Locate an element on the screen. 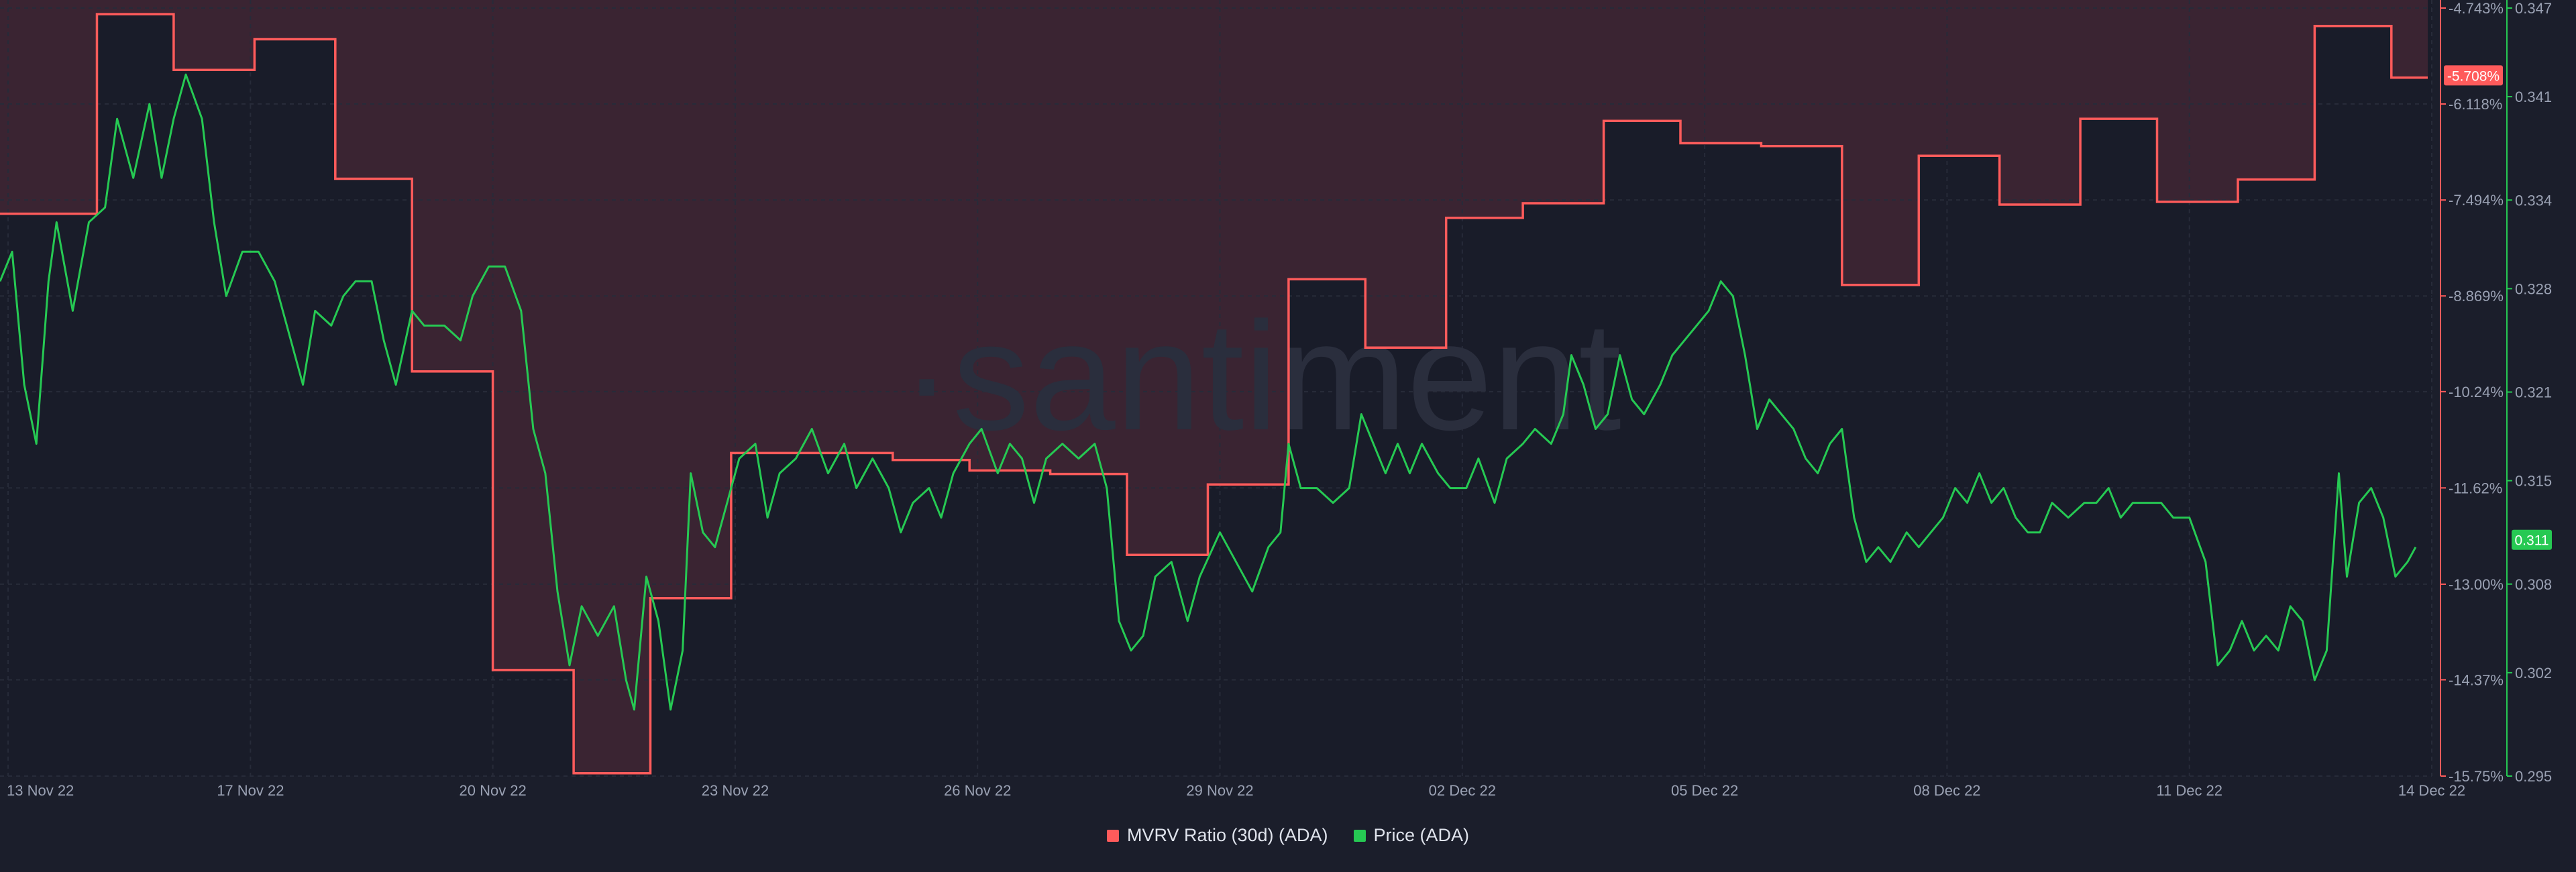  mvrv-axis-tick-label: -6.118% is located at coordinates (2475, 104).